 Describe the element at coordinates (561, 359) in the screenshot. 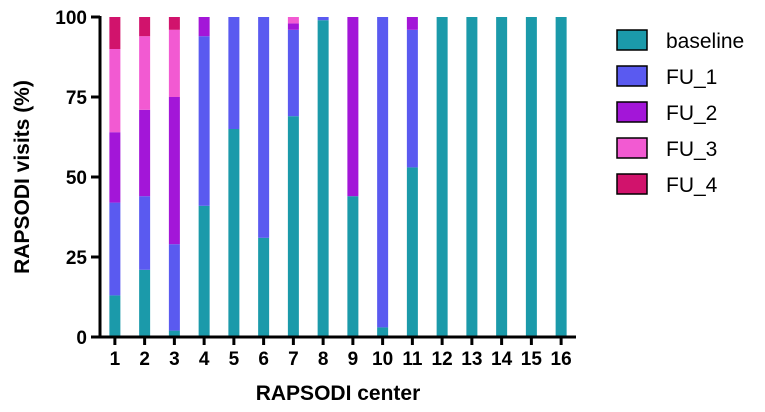

I see `x-tick-label: 16` at that location.